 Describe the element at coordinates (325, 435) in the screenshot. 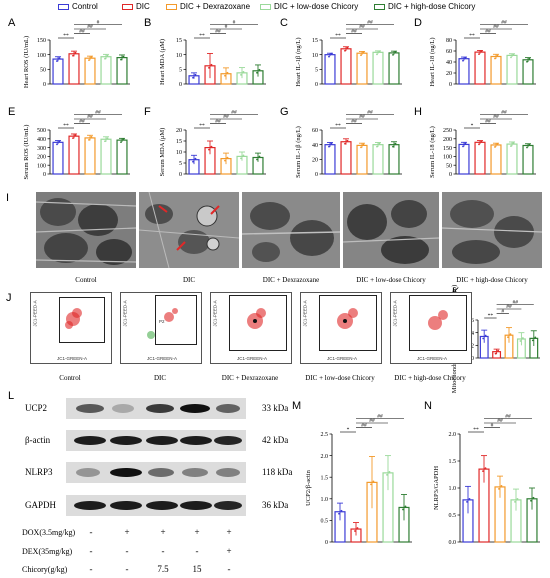

I see `y-tick-label: 2.5` at that location.